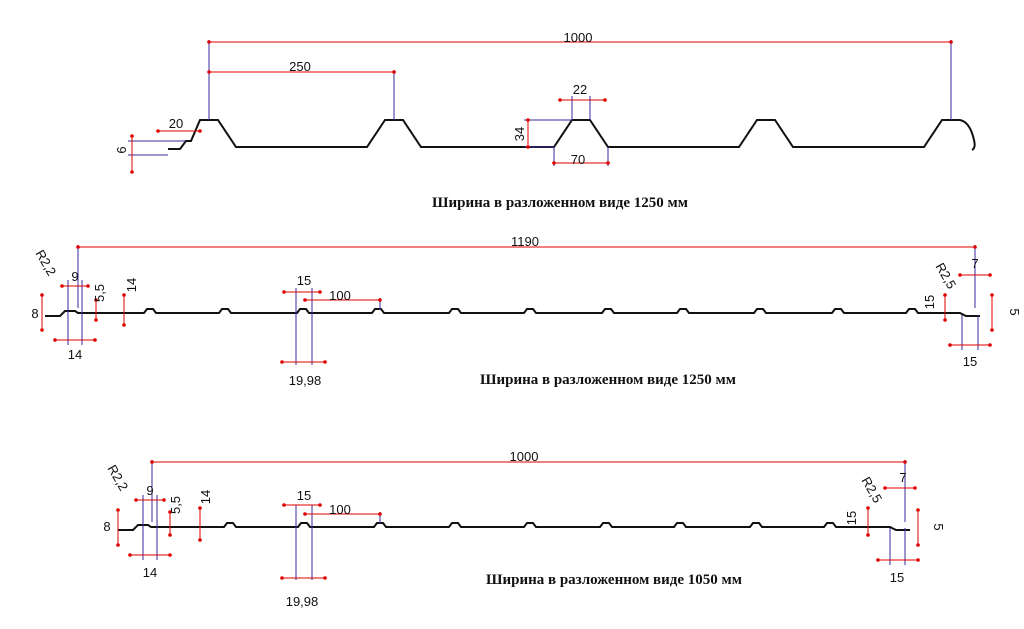 The image size is (1024, 629). I want to click on dimension-label: 6, so click(121, 149).